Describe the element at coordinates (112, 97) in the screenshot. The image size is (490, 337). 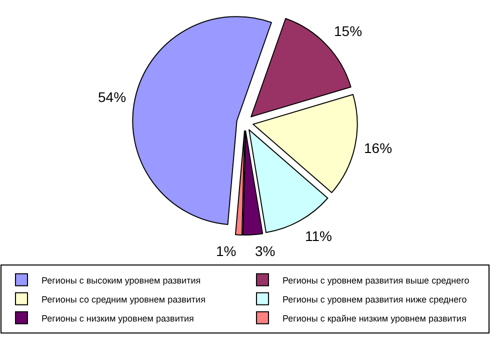
I see `data-label: 54%` at that location.